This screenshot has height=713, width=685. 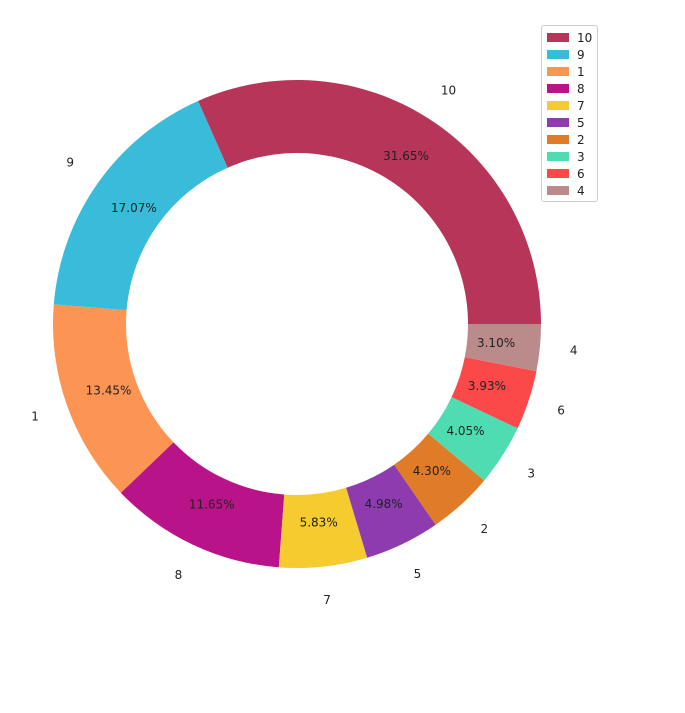 What do you see at coordinates (569, 88) in the screenshot?
I see `legend-item-8: 8` at bounding box center [569, 88].